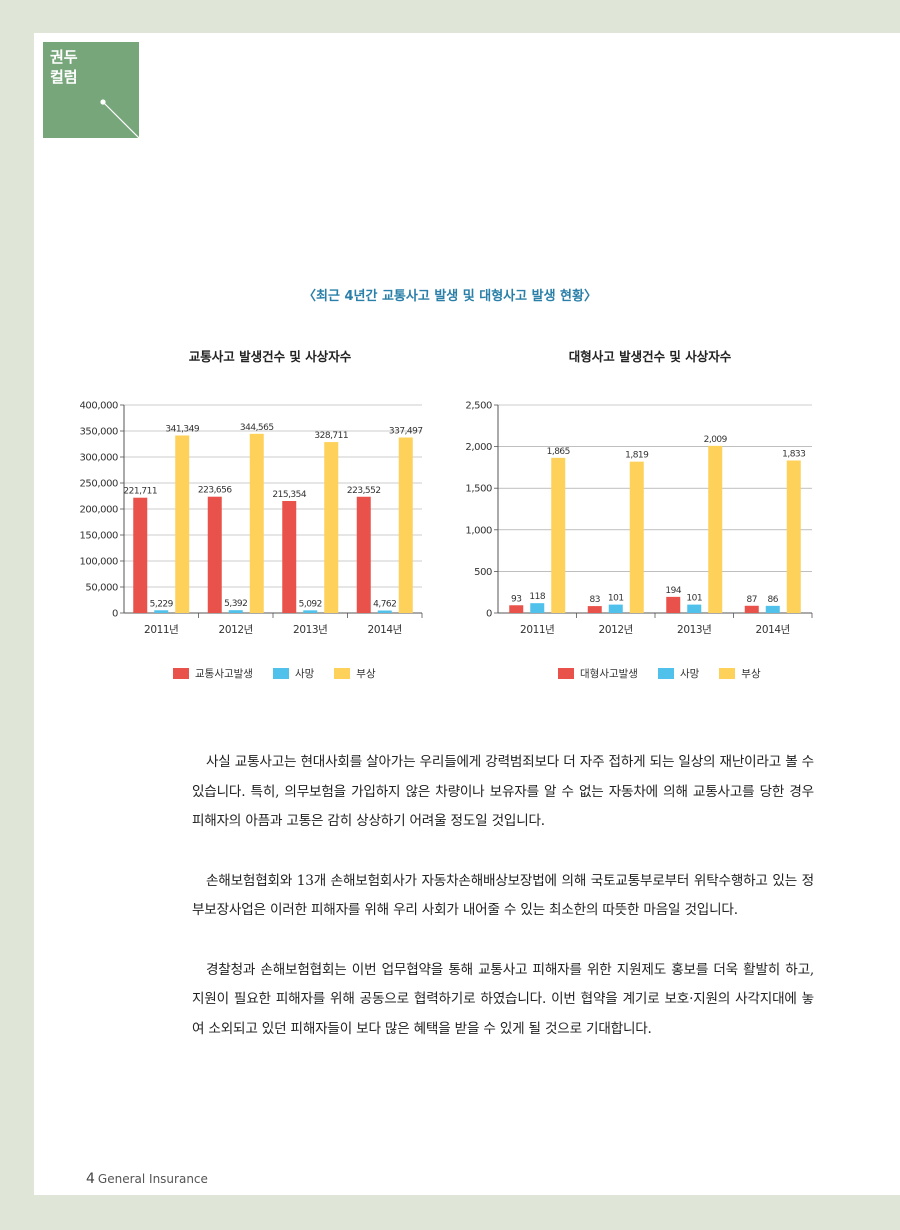 The width and height of the screenshot is (900, 1230). Describe the element at coordinates (609, 674) in the screenshot. I see `legend-label: 대형사고발생` at that location.